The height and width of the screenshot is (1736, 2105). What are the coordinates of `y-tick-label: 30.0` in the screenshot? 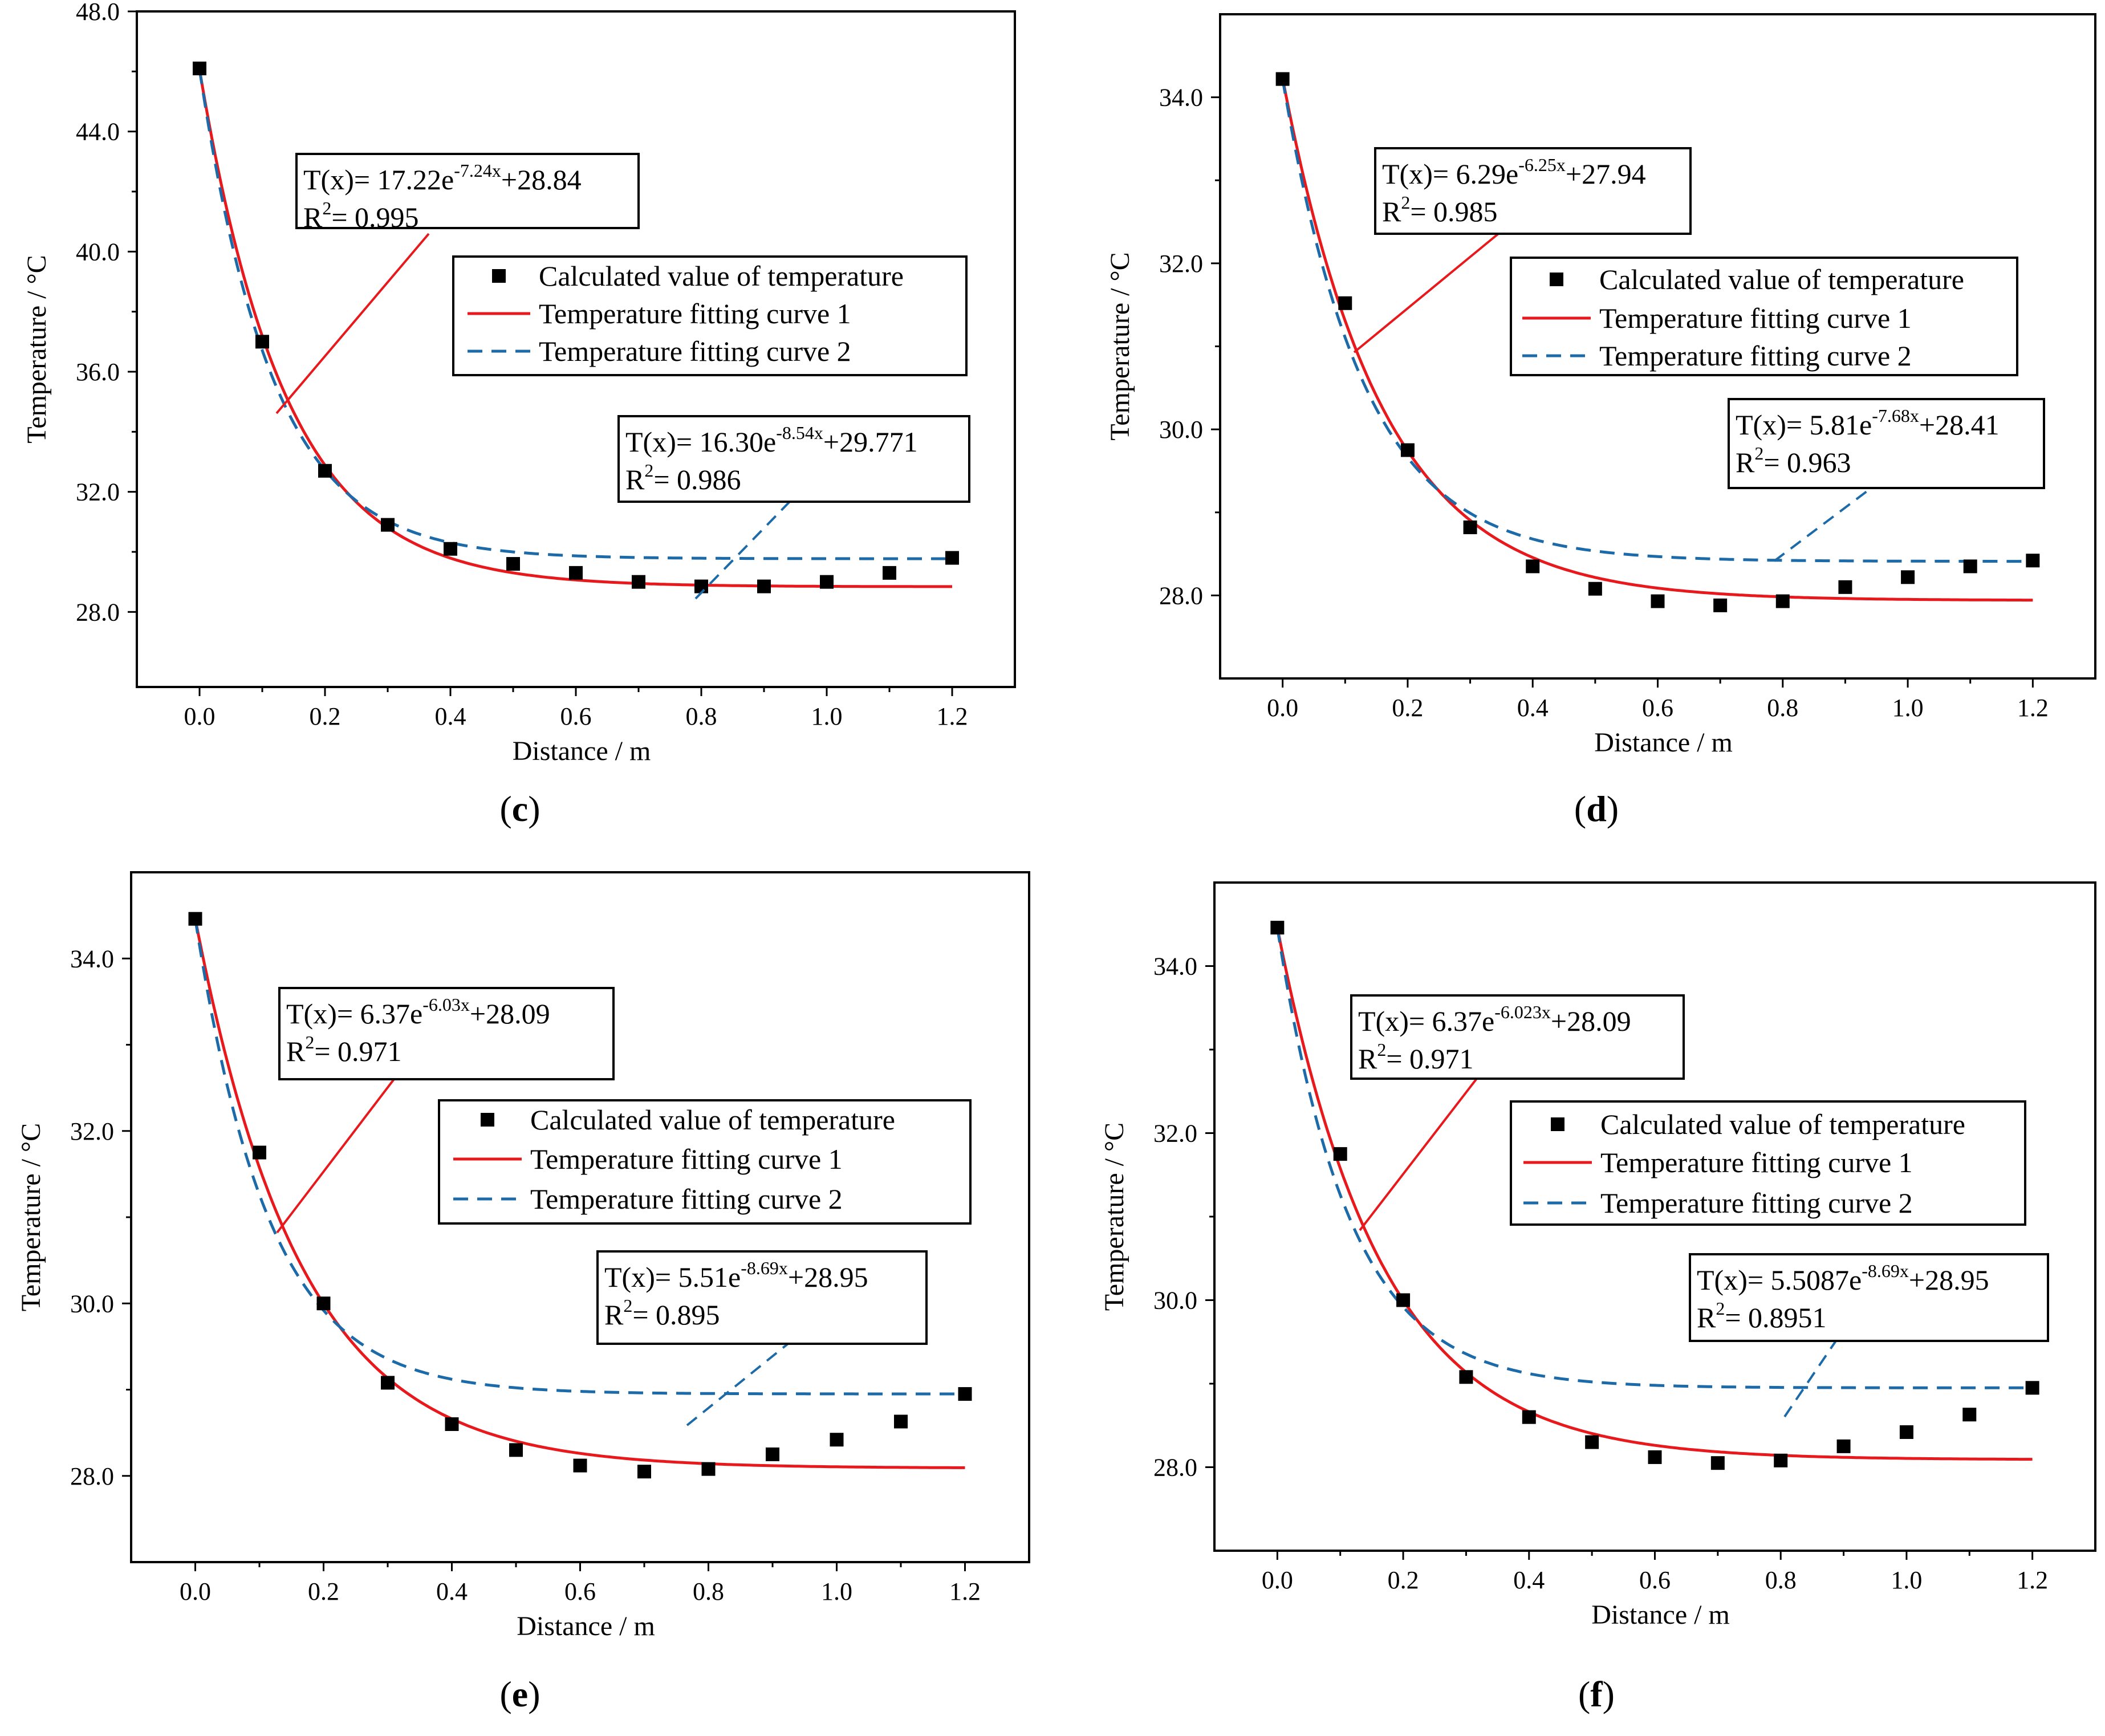 It's located at (1181, 430).